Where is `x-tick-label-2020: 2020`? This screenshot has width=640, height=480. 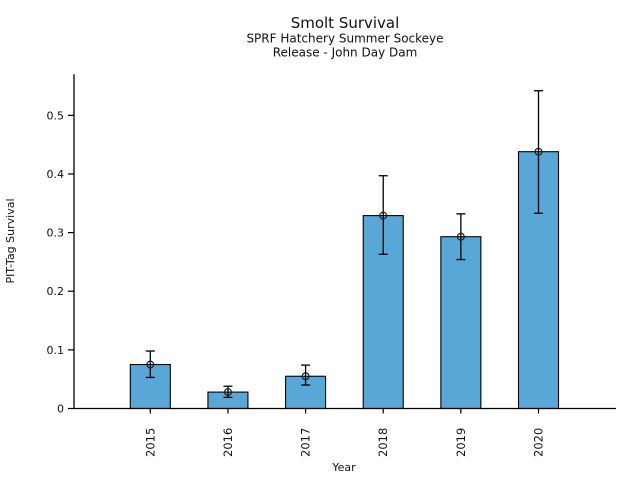
x-tick-label-2020: 2020 is located at coordinates (539, 442).